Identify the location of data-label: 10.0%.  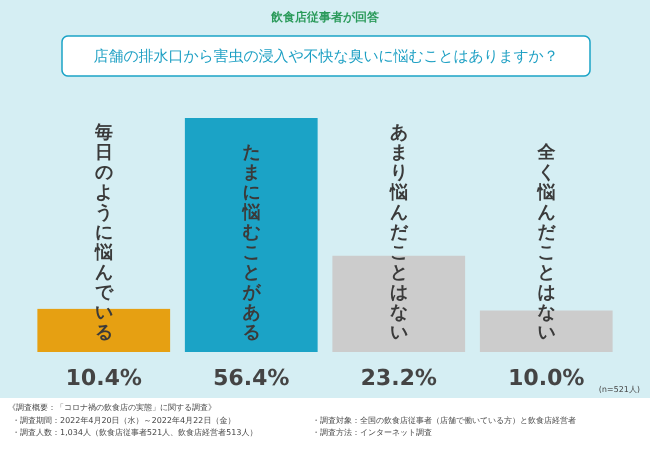
(546, 378).